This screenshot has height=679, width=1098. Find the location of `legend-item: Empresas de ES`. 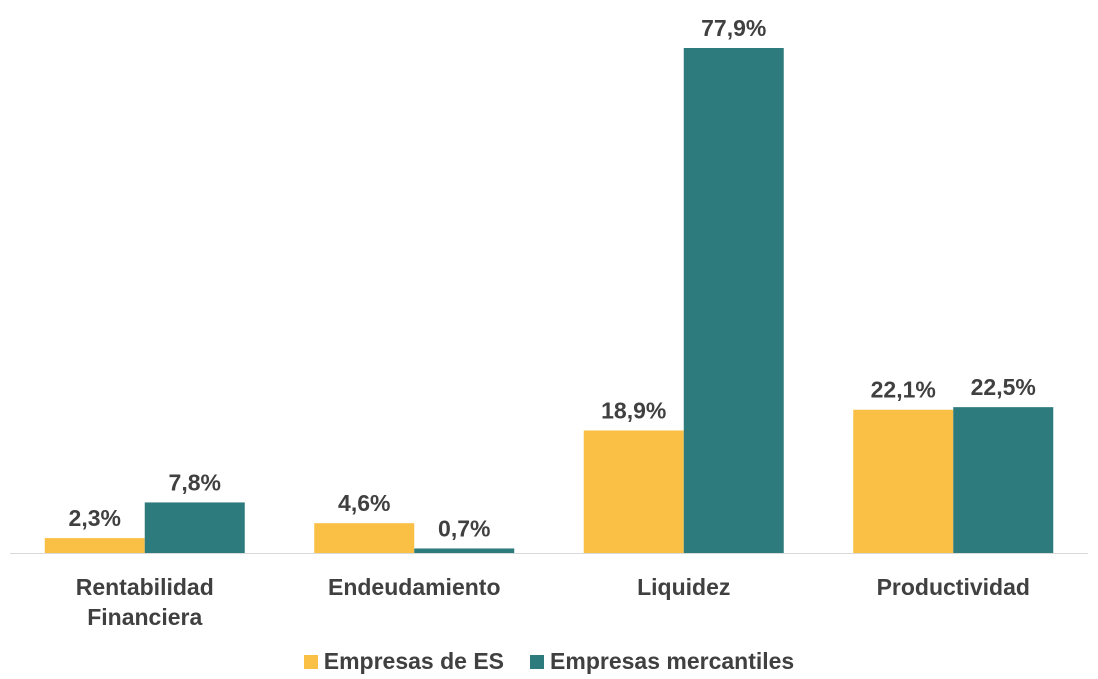

legend-item: Empresas de ES is located at coordinates (404, 661).